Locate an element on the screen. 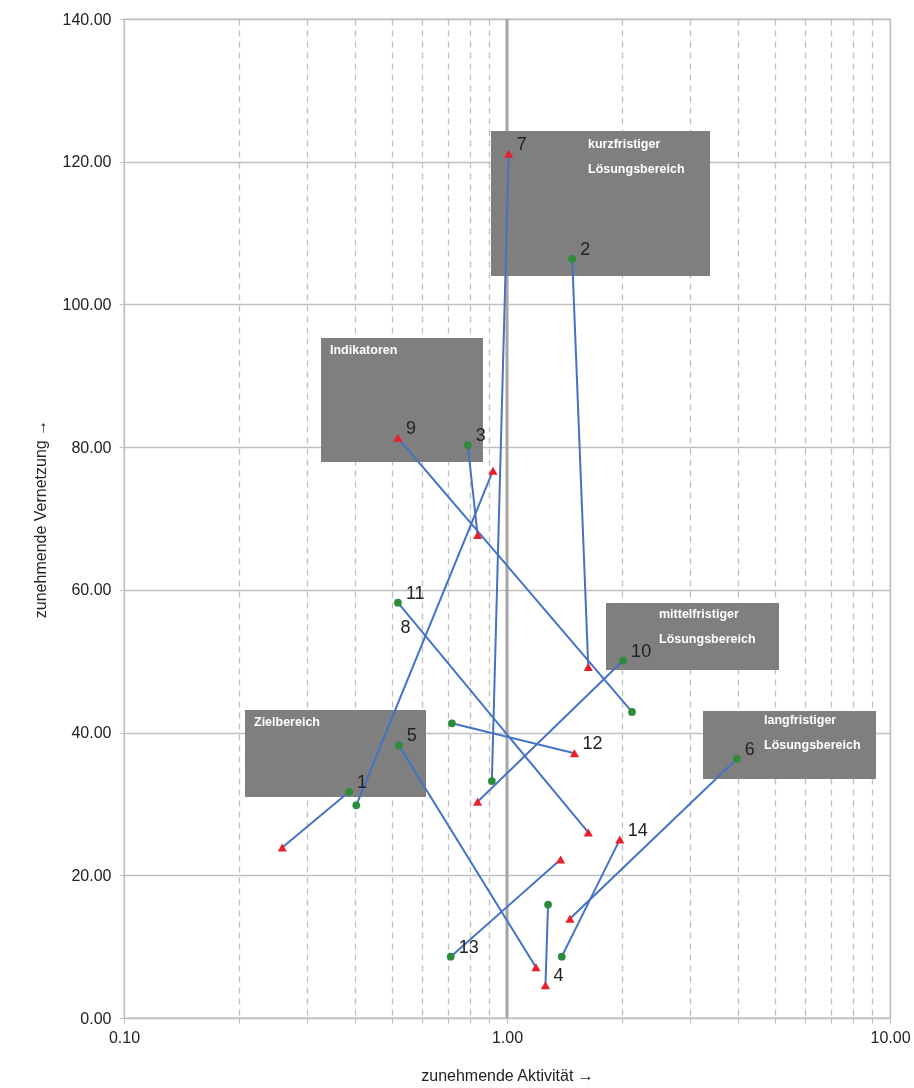  annotation: 14 is located at coordinates (637, 829).